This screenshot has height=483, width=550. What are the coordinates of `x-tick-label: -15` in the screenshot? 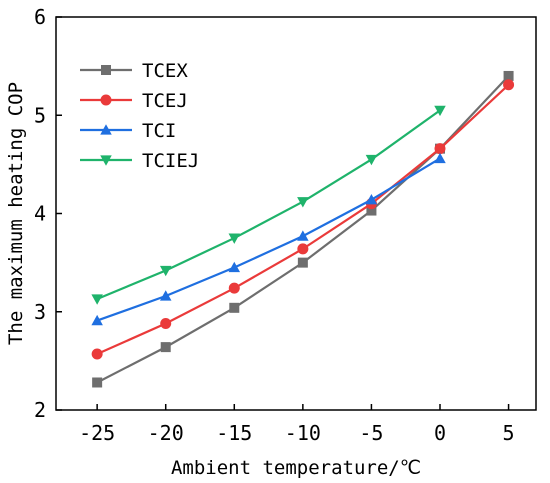 It's located at (234, 433).